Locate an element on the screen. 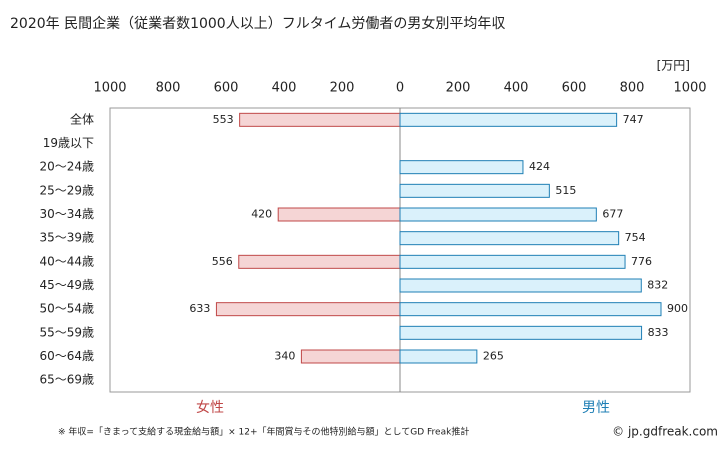 This screenshot has height=451, width=728. value-label: 340 is located at coordinates (284, 356).